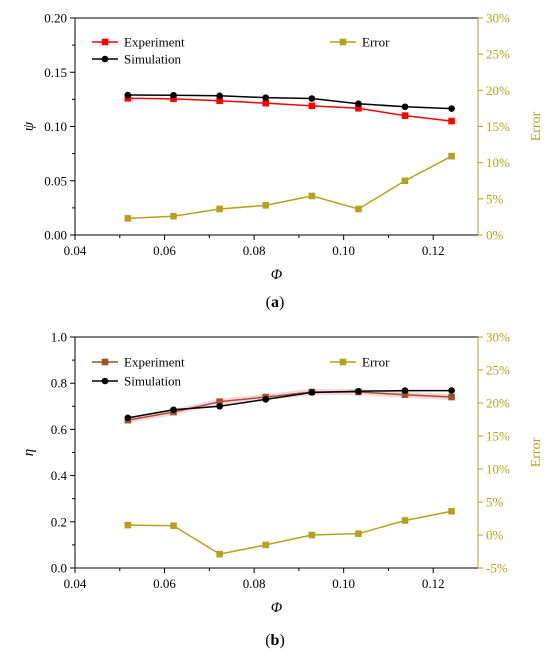  I want to click on panel-a-x-tick-label: 0.06, so click(164, 250).